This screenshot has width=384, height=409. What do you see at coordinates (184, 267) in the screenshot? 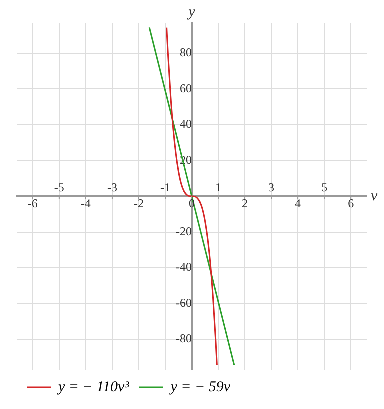
I see `y-tick-label: -40` at bounding box center [184, 267].